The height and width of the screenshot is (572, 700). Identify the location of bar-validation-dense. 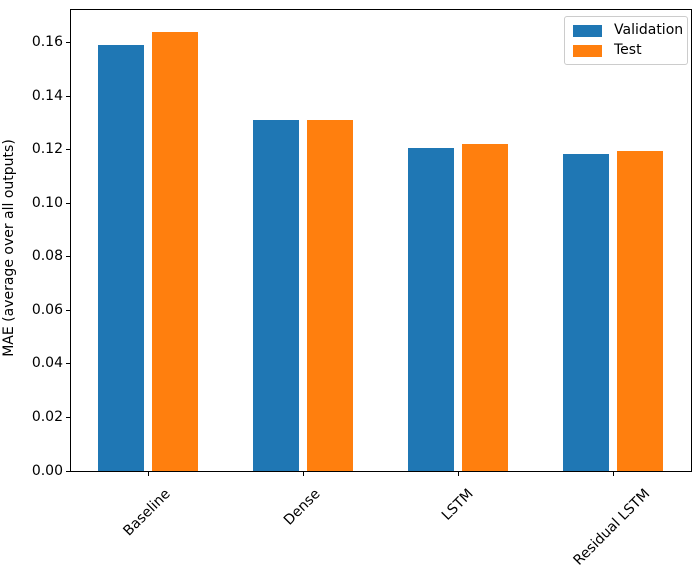
(275, 295).